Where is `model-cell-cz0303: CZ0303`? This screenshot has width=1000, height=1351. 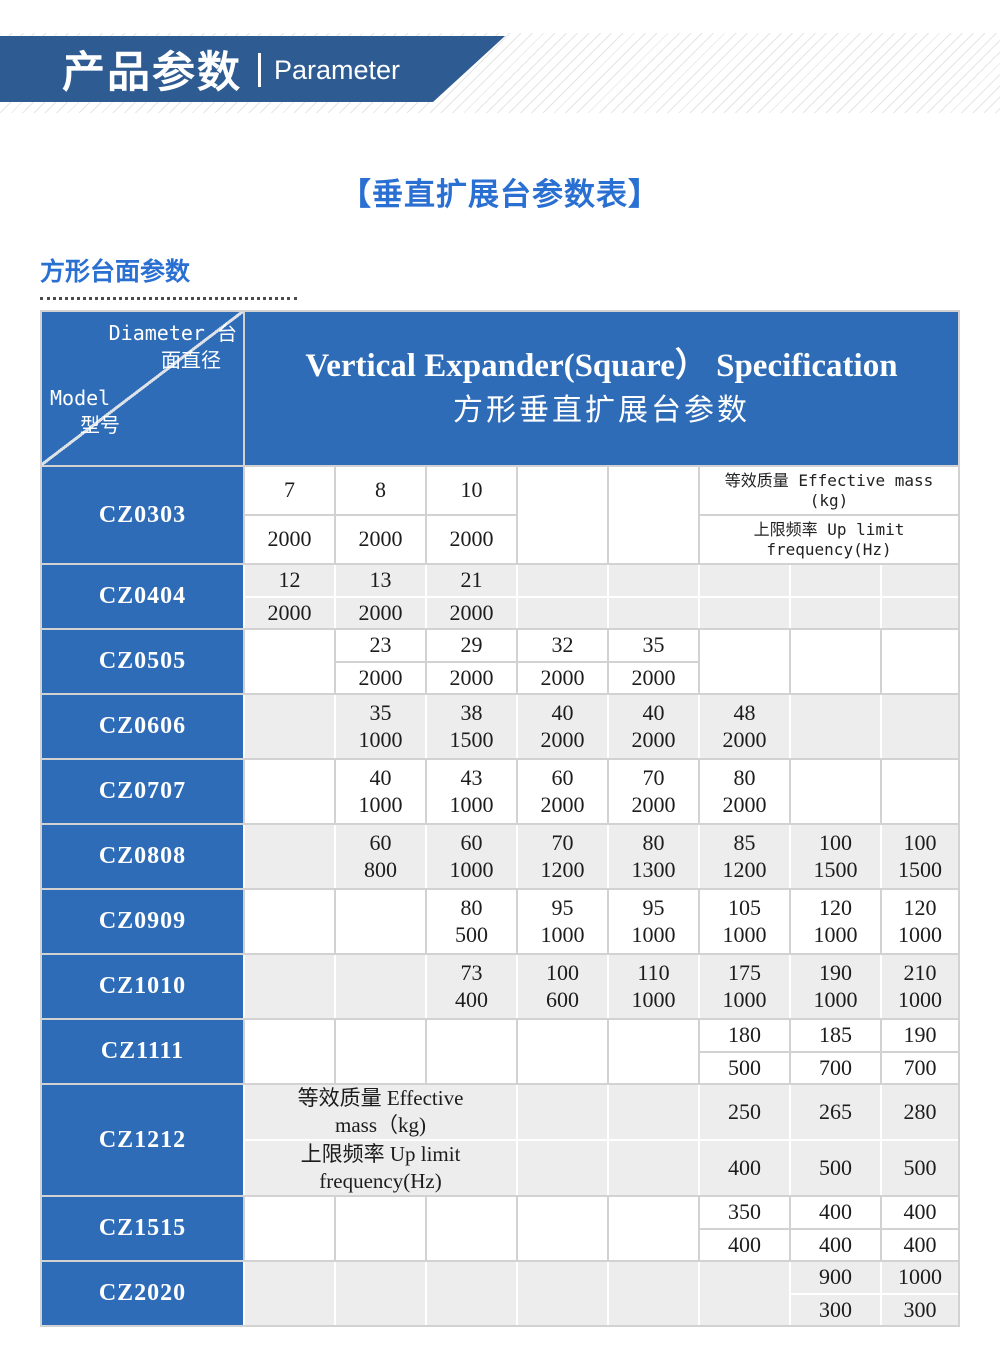 model-cell-cz0303: CZ0303 is located at coordinates (142, 515).